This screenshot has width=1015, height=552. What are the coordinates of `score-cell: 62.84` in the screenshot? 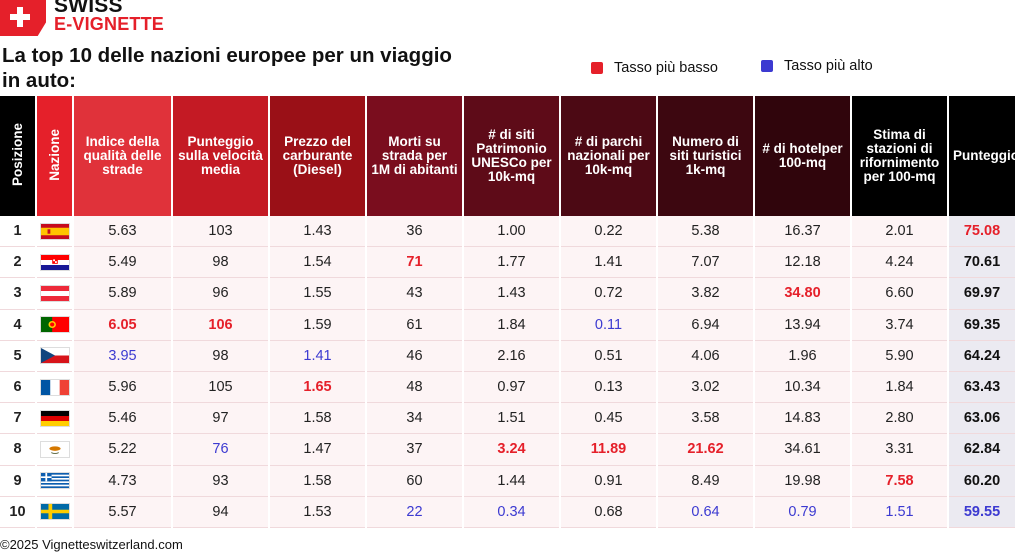 It's located at (982, 450).